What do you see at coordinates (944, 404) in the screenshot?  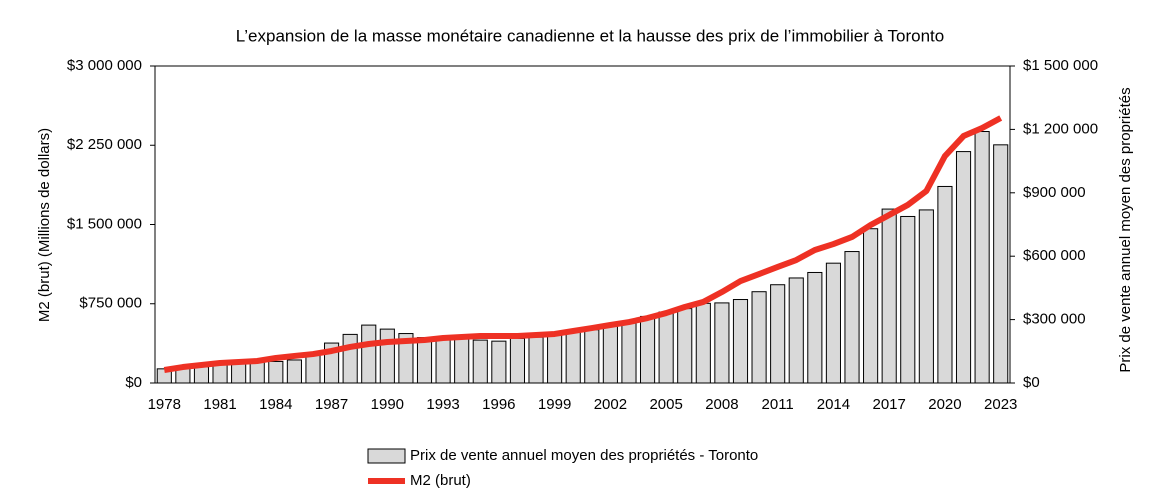 I see `x-tick-label: 2020` at bounding box center [944, 404].